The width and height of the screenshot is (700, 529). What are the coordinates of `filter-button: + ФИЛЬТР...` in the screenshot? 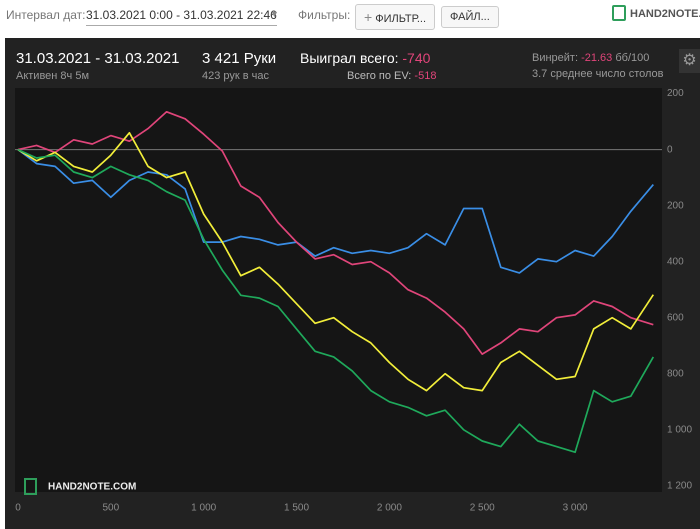 It's located at (395, 17).